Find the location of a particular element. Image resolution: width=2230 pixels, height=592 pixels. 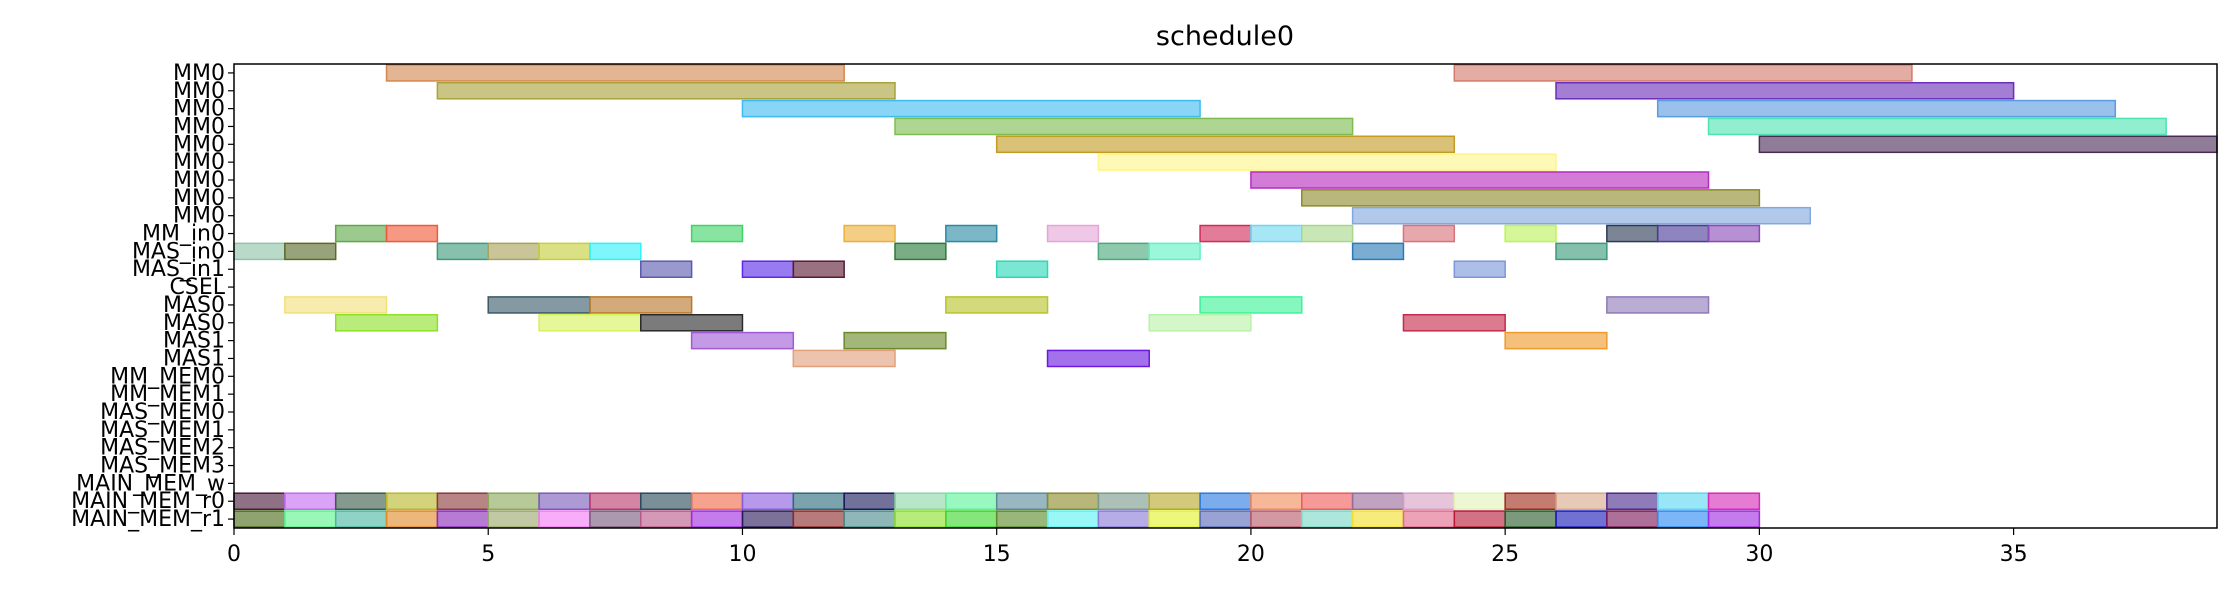

row-label: MAIN_MEM_w is located at coordinates (150, 483).